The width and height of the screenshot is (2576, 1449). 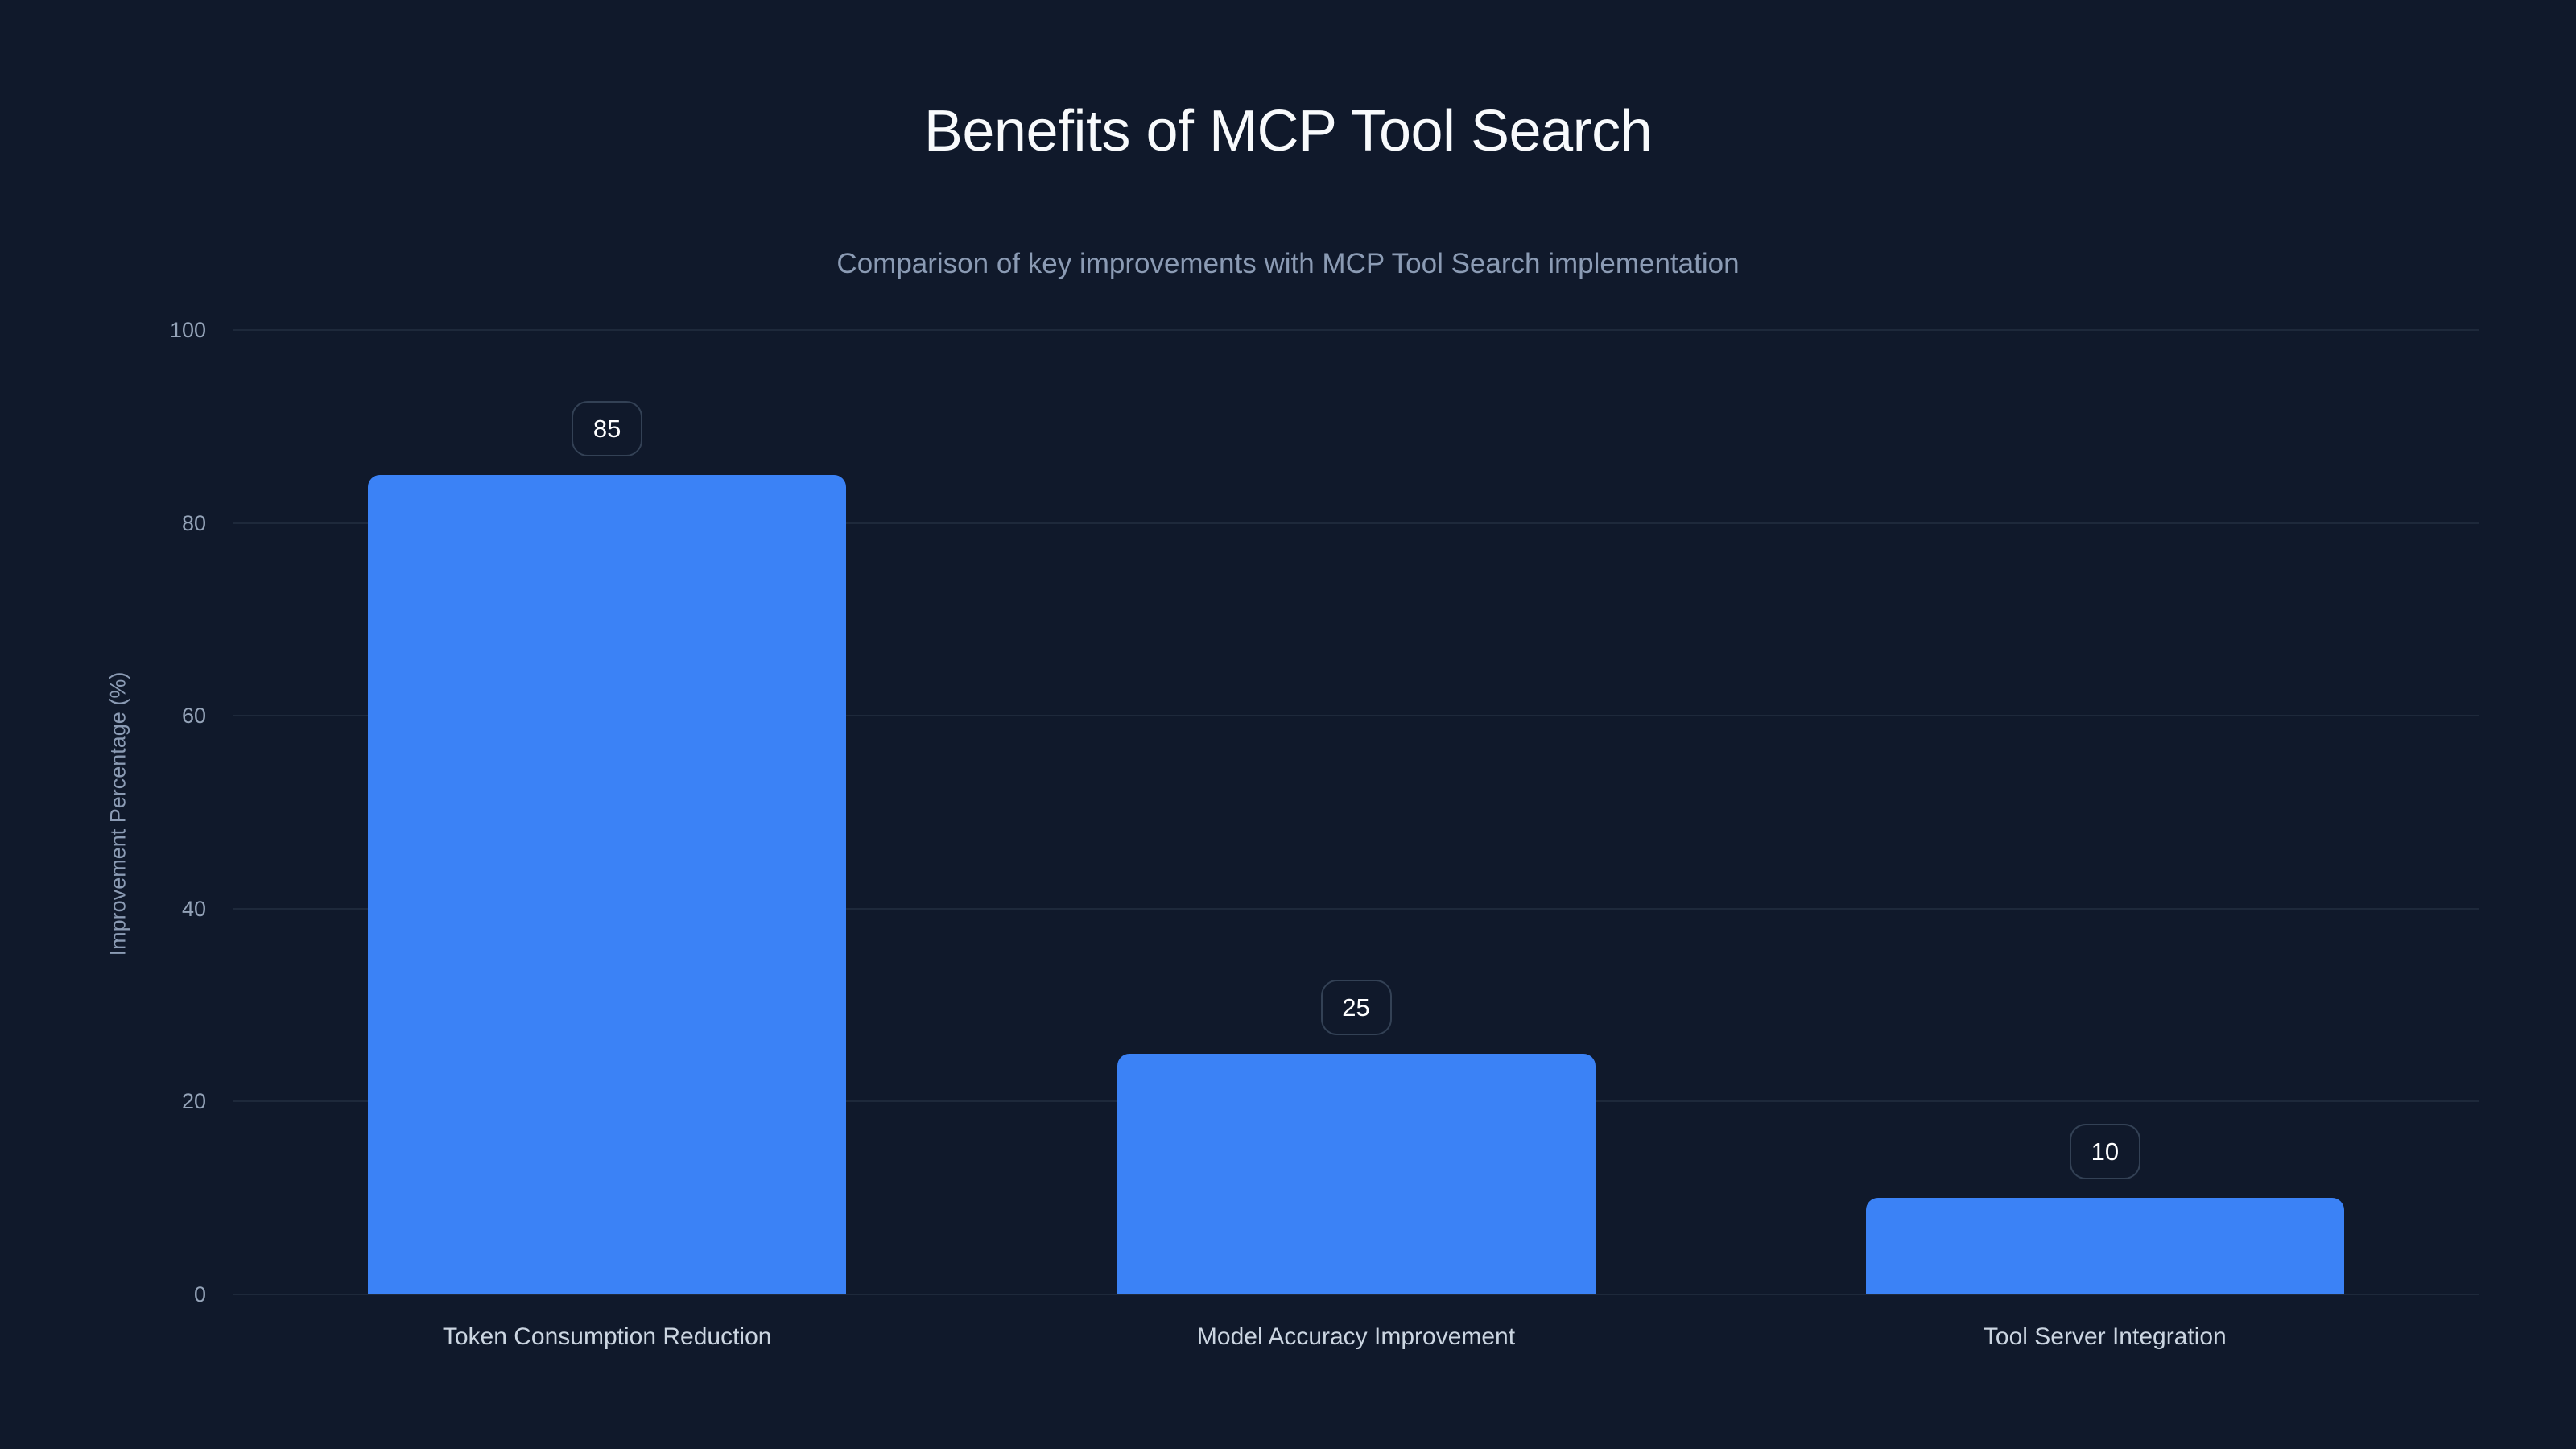 What do you see at coordinates (199, 1294) in the screenshot?
I see `y-tick-label: 0` at bounding box center [199, 1294].